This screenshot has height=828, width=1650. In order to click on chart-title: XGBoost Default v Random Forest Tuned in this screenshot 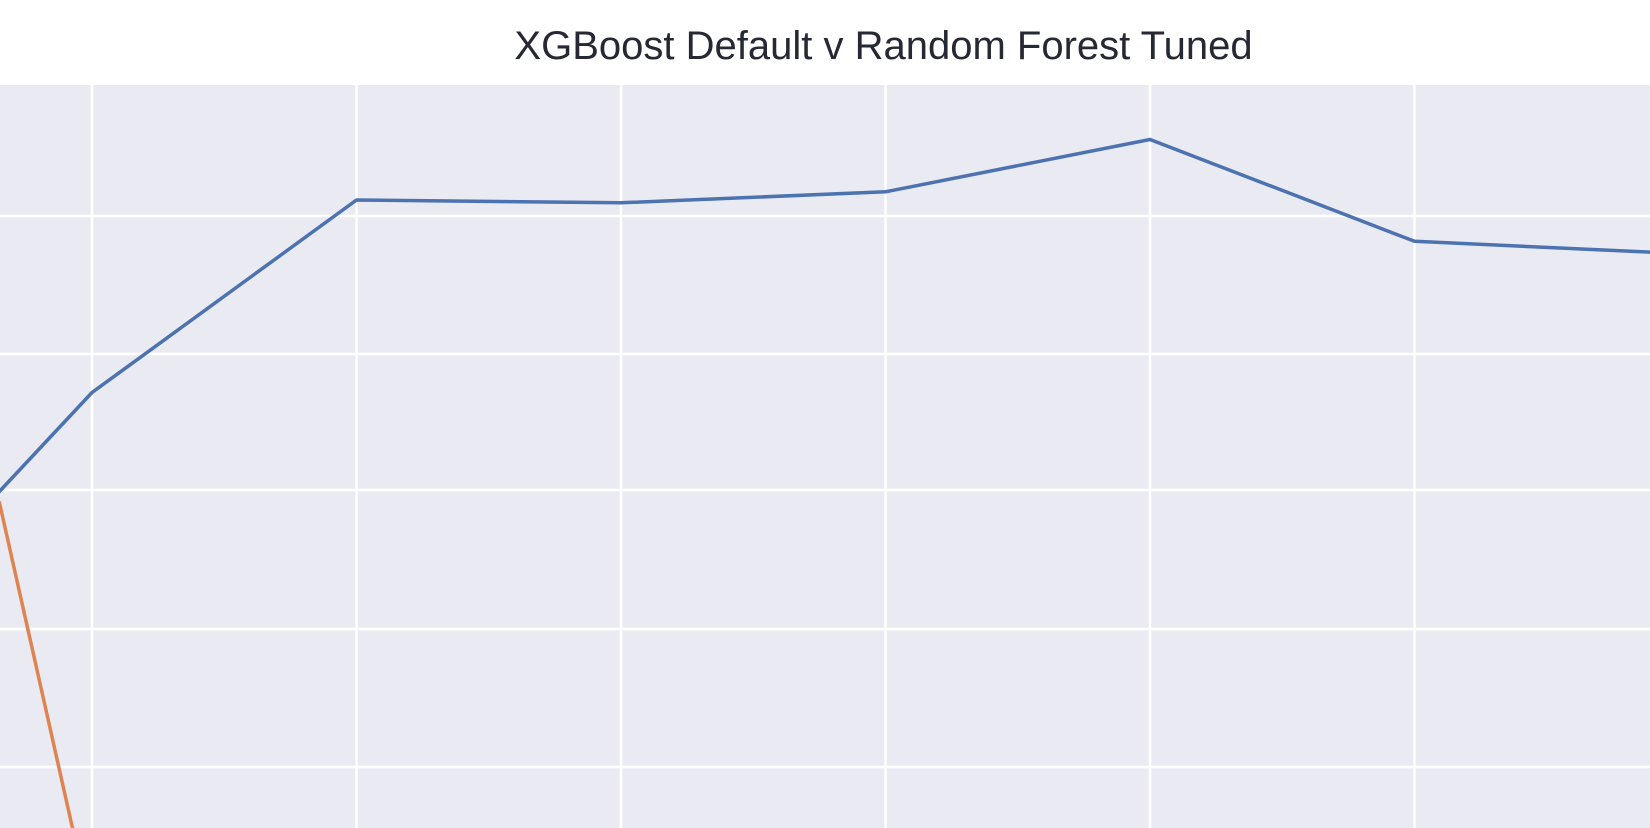, I will do `click(883, 46)`.